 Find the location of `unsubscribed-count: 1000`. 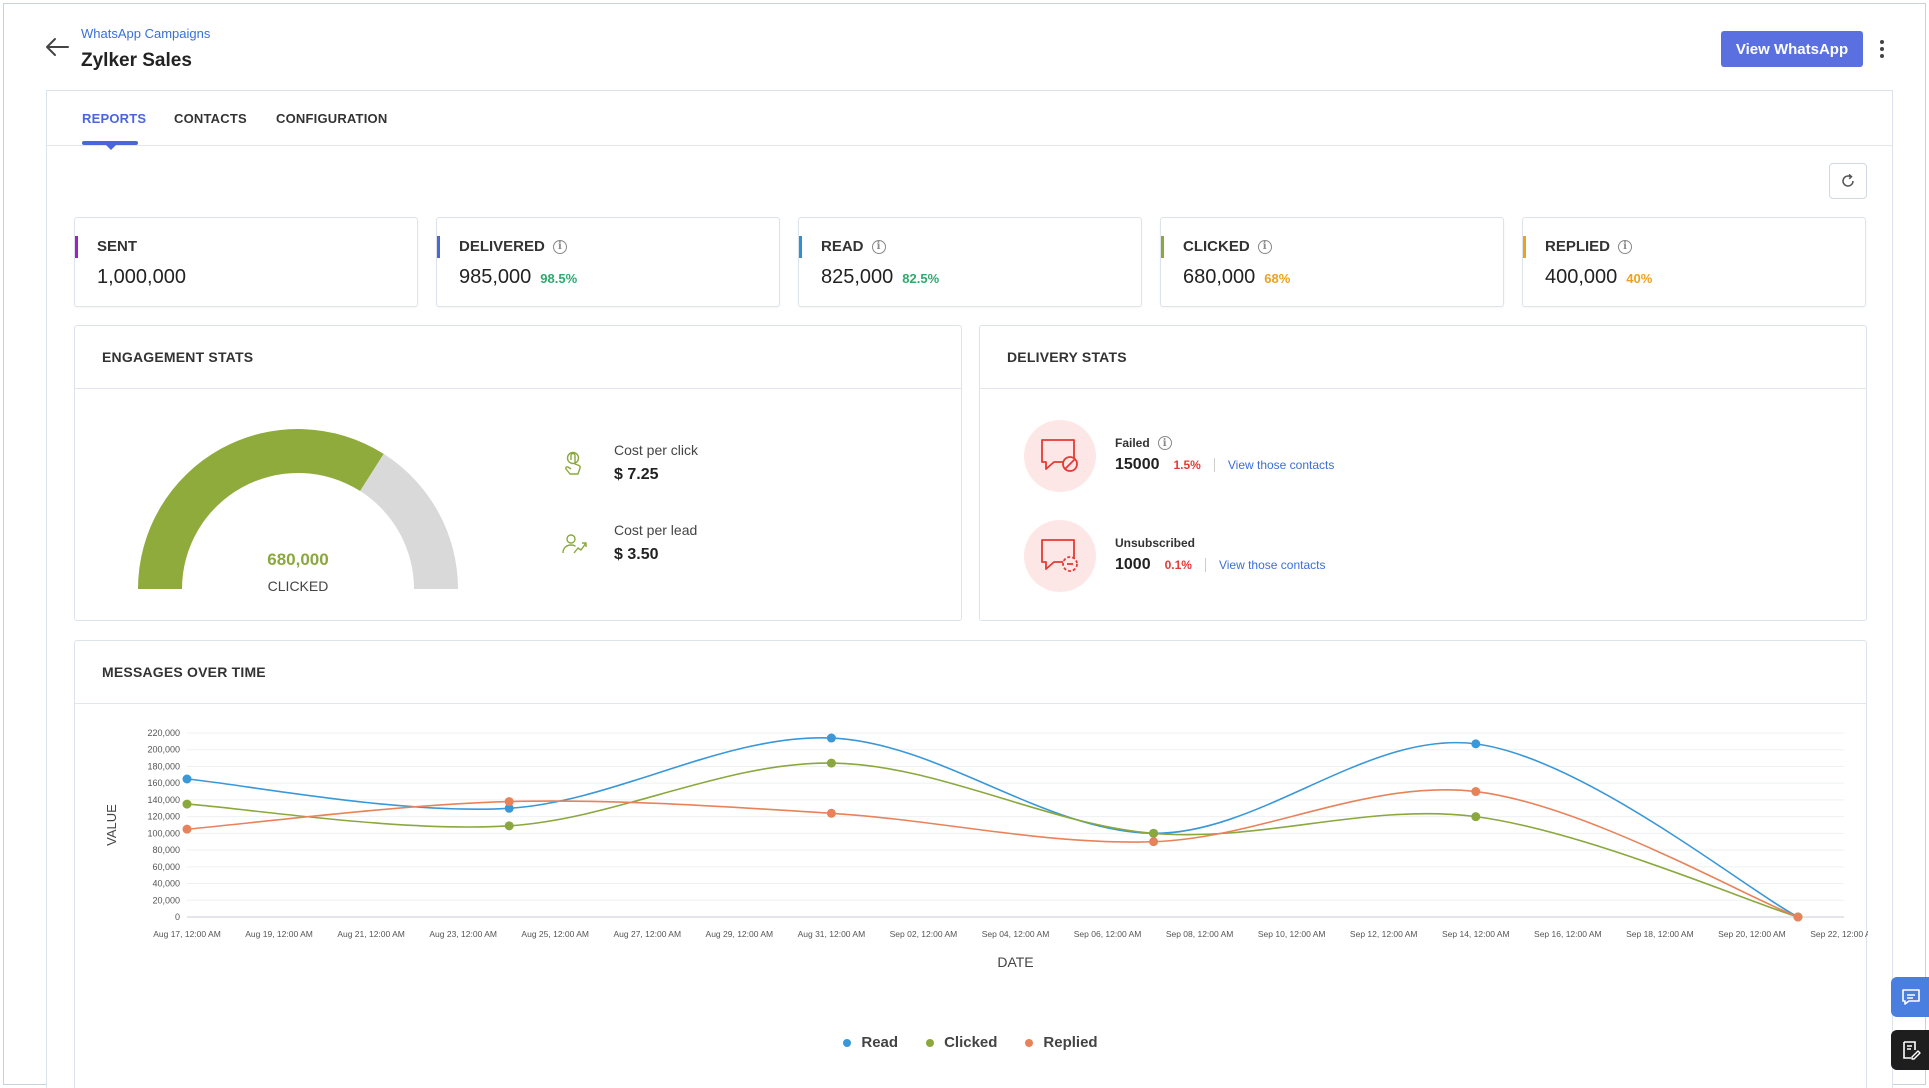

unsubscribed-count: 1000 is located at coordinates (1133, 564).